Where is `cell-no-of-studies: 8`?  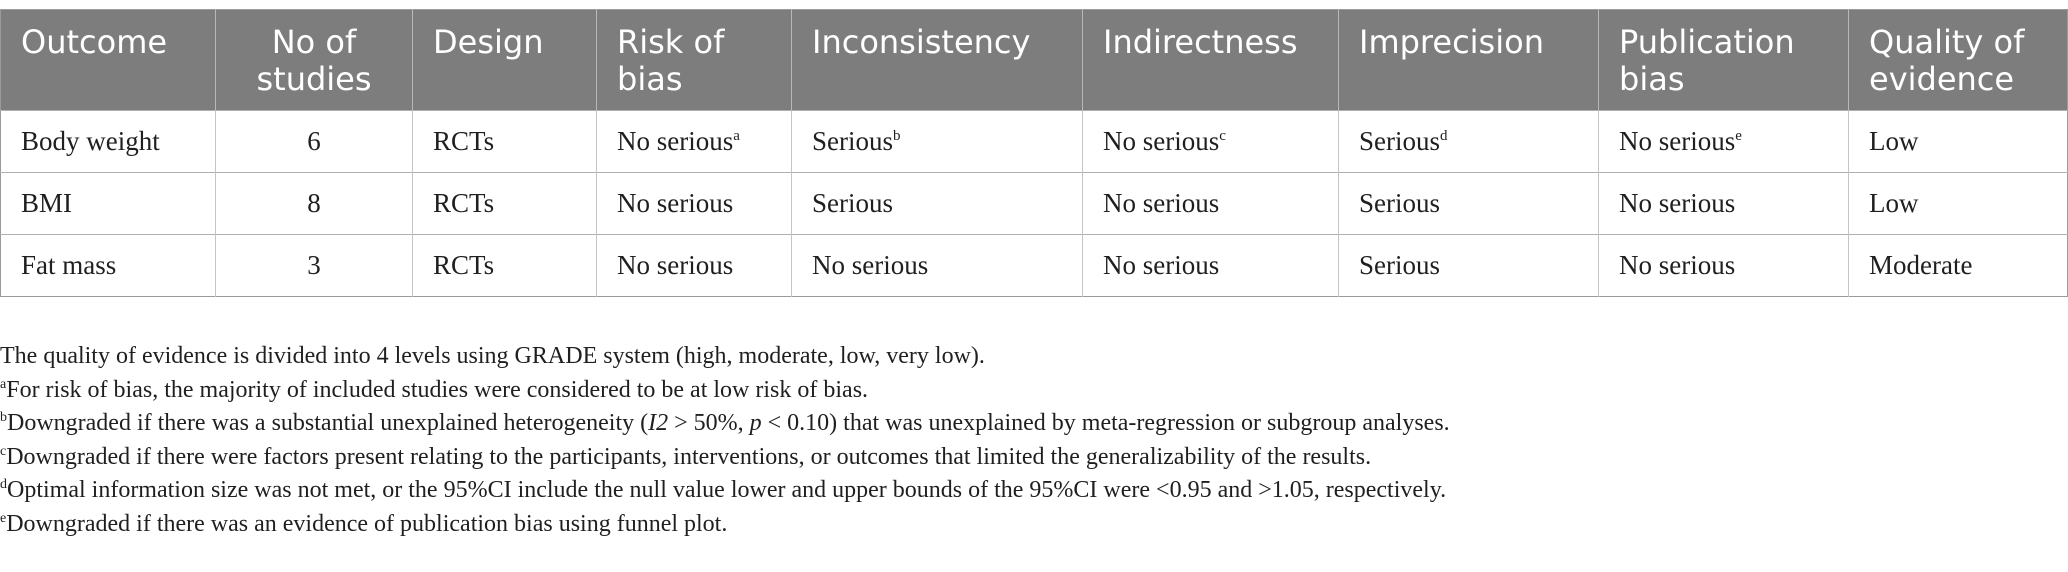
cell-no-of-studies: 8 is located at coordinates (314, 203).